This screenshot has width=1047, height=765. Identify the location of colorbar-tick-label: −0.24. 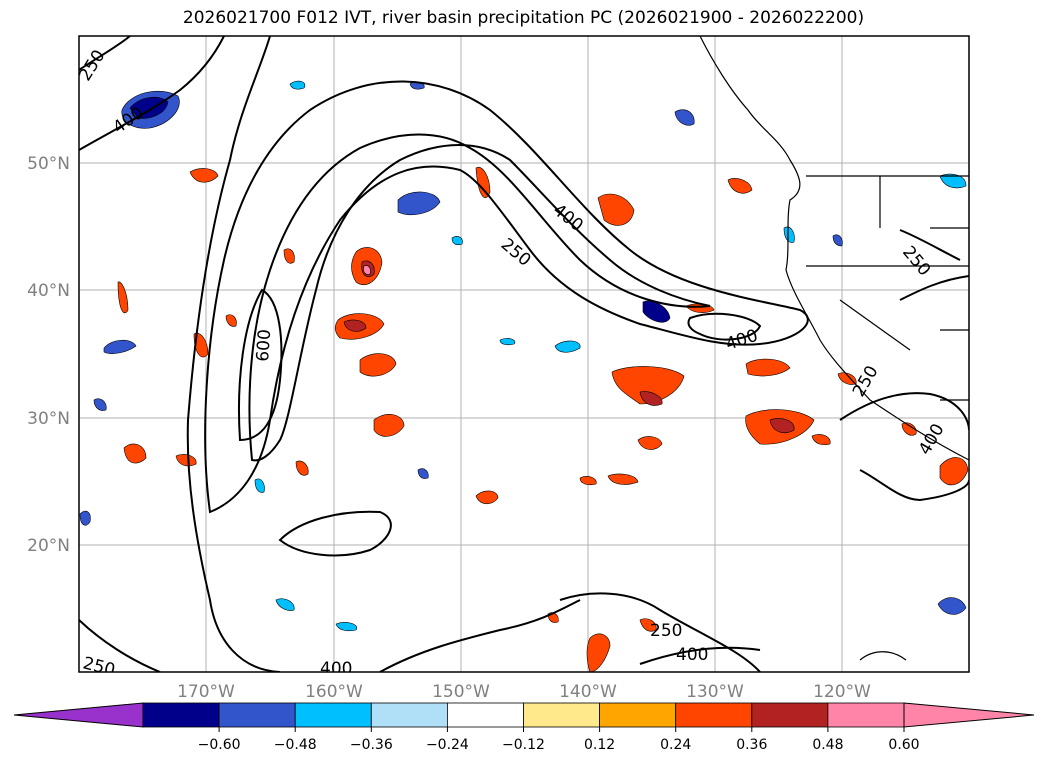
(447, 745).